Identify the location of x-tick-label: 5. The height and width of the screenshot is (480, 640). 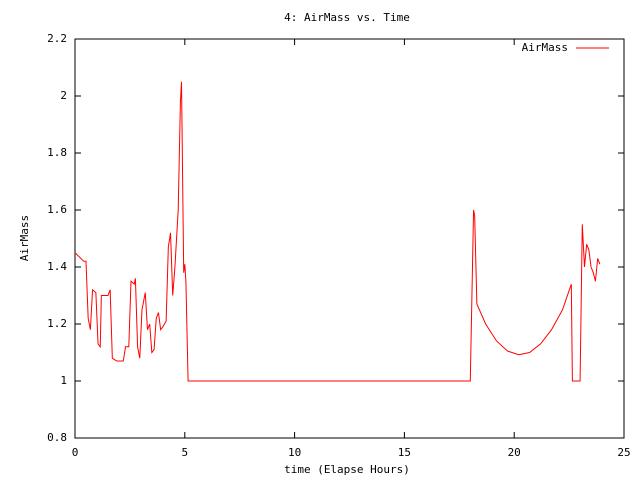
(184, 452).